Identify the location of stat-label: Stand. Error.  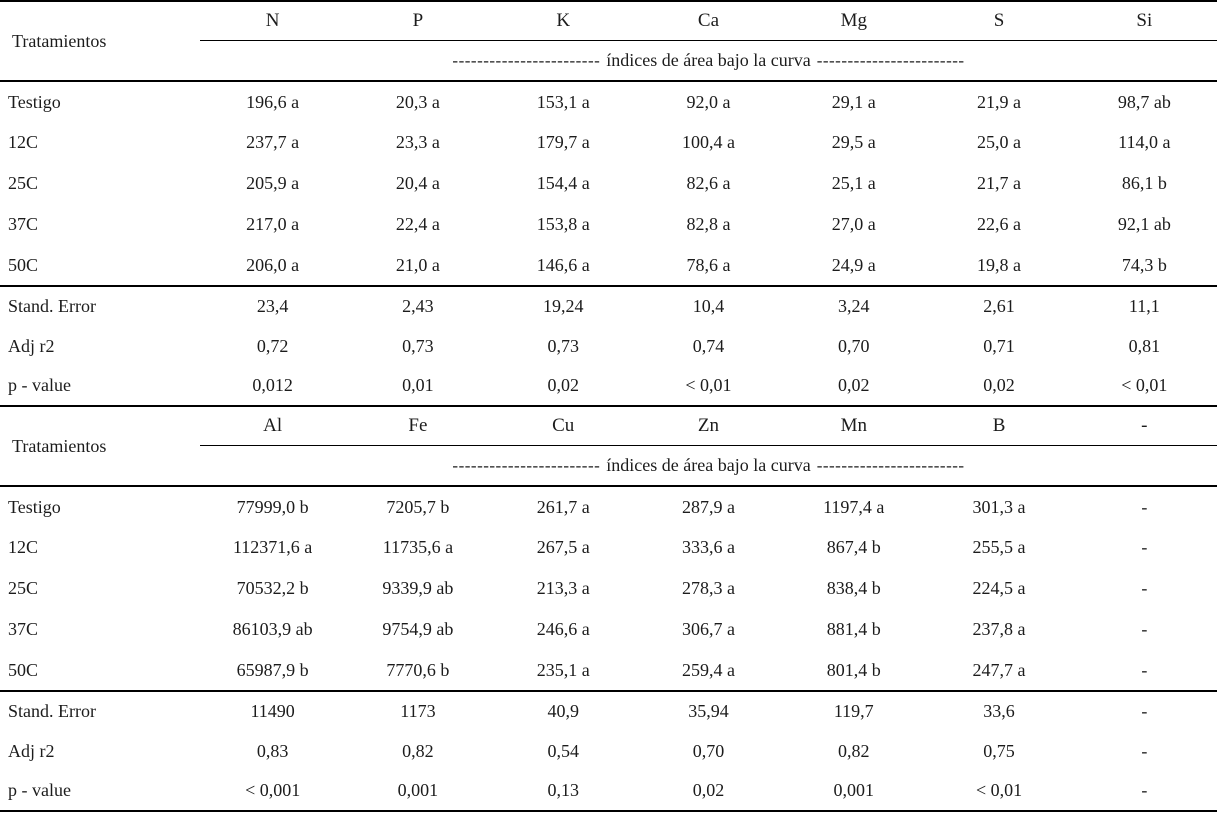
(52, 306).